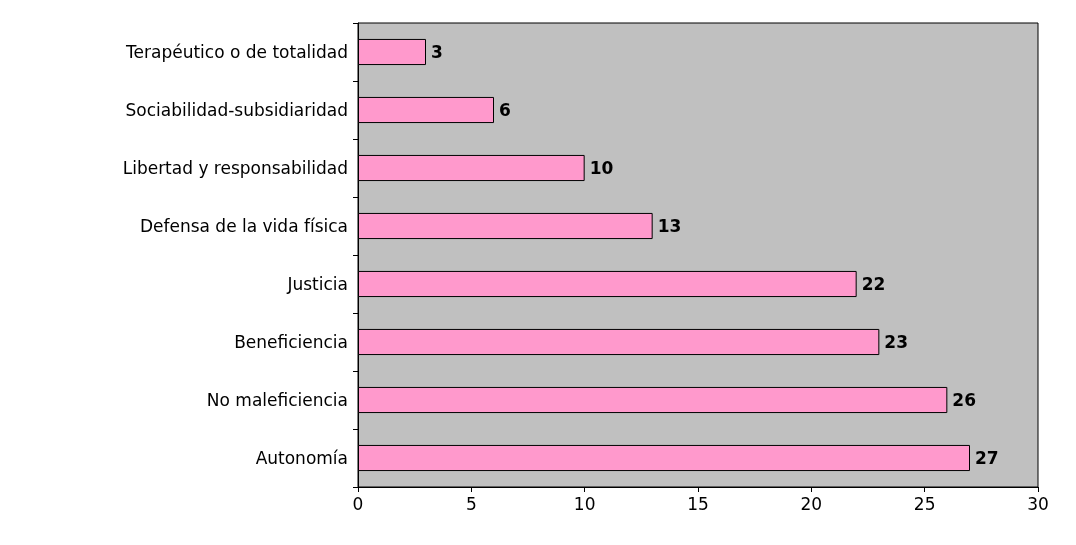 The image size is (1076, 545). I want to click on x-tick-label: 20, so click(811, 503).